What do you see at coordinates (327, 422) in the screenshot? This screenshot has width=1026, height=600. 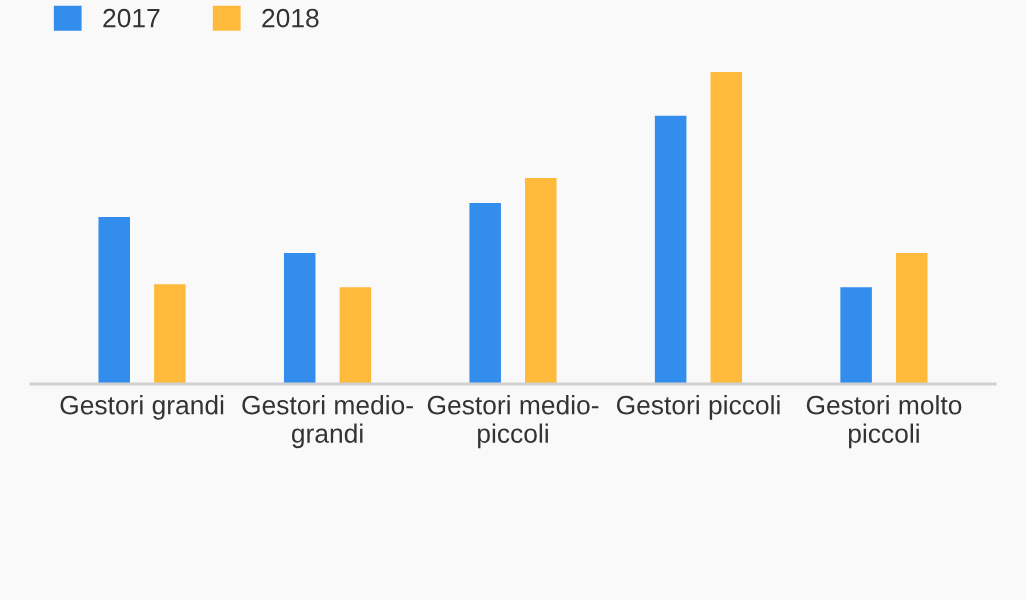 I see `x-tick-label: Gestori medio- grandi` at bounding box center [327, 422].